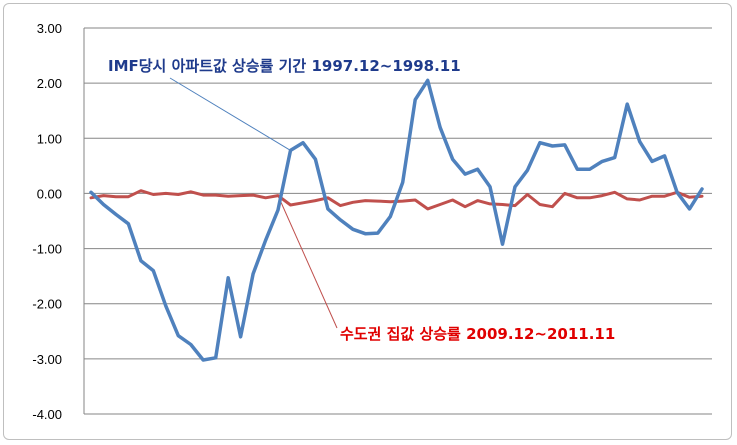  What do you see at coordinates (47, 414) in the screenshot?
I see `y-tick-label: -4.00` at bounding box center [47, 414].